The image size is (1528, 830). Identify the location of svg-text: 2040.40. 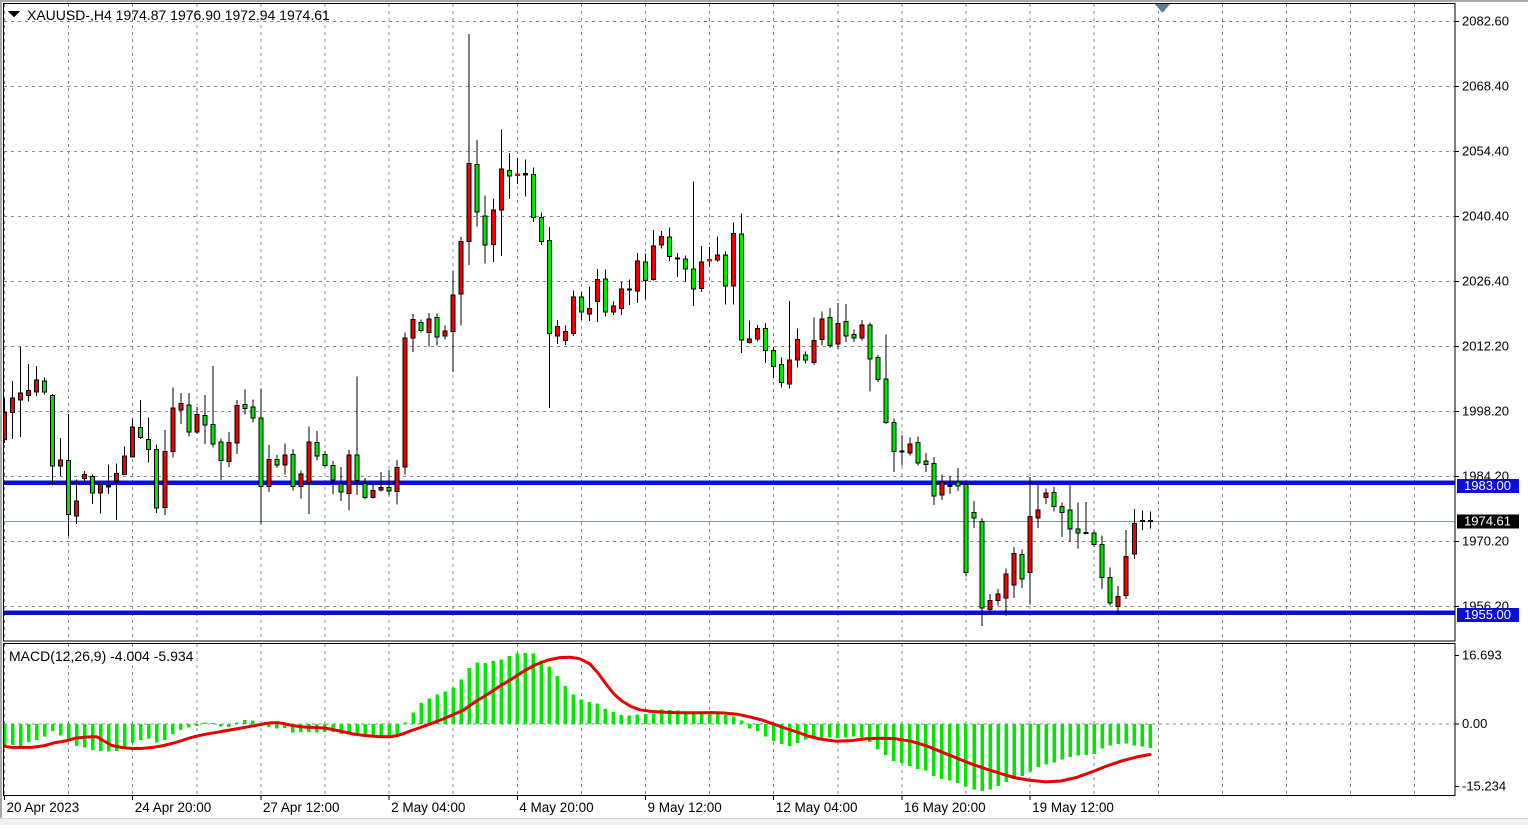
(1485, 216).